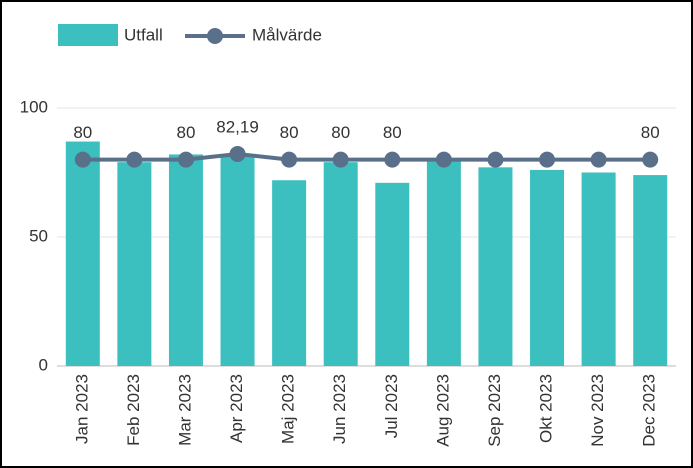 The width and height of the screenshot is (693, 468). I want to click on legend-label: Utfall, so click(143, 34).